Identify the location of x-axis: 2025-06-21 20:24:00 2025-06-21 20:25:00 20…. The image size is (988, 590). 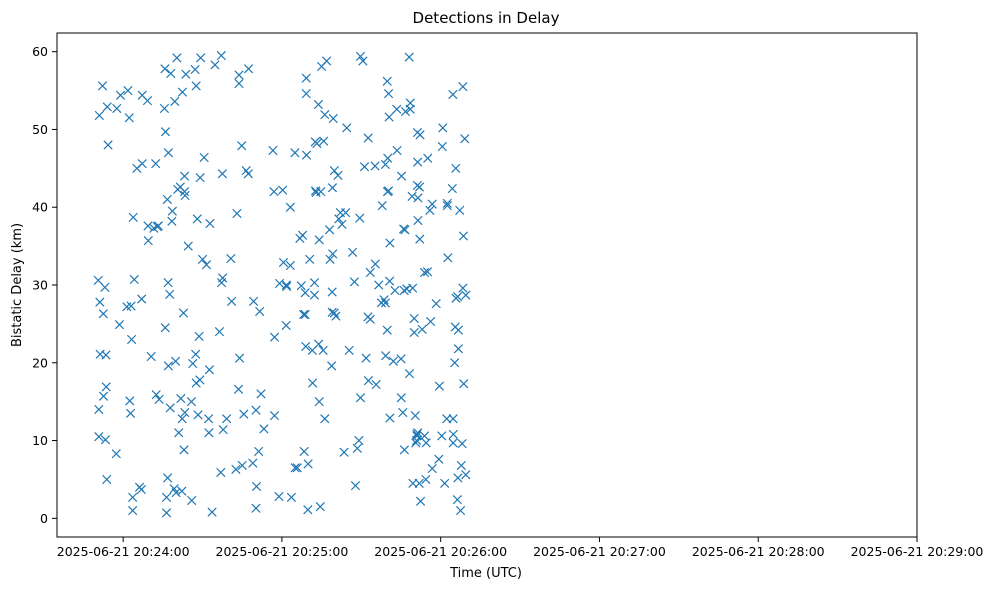
(520, 548).